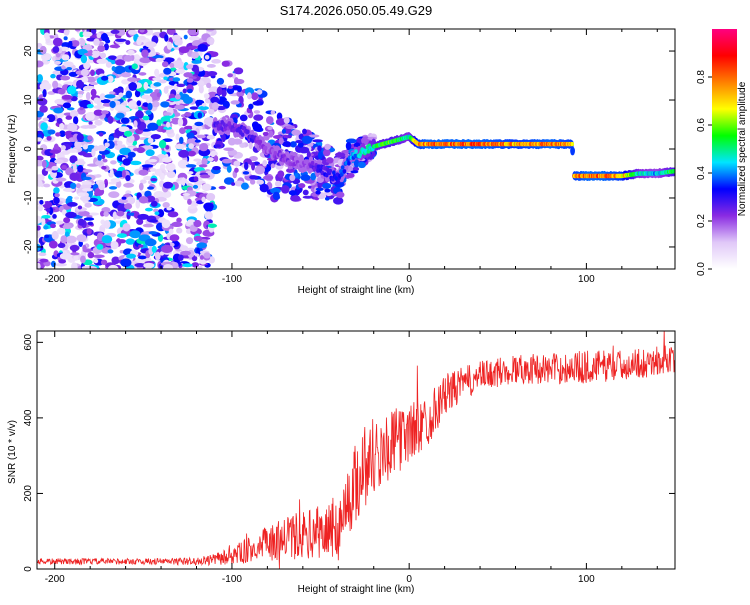  What do you see at coordinates (28, 100) in the screenshot?
I see `y-tick-label: 10` at bounding box center [28, 100].